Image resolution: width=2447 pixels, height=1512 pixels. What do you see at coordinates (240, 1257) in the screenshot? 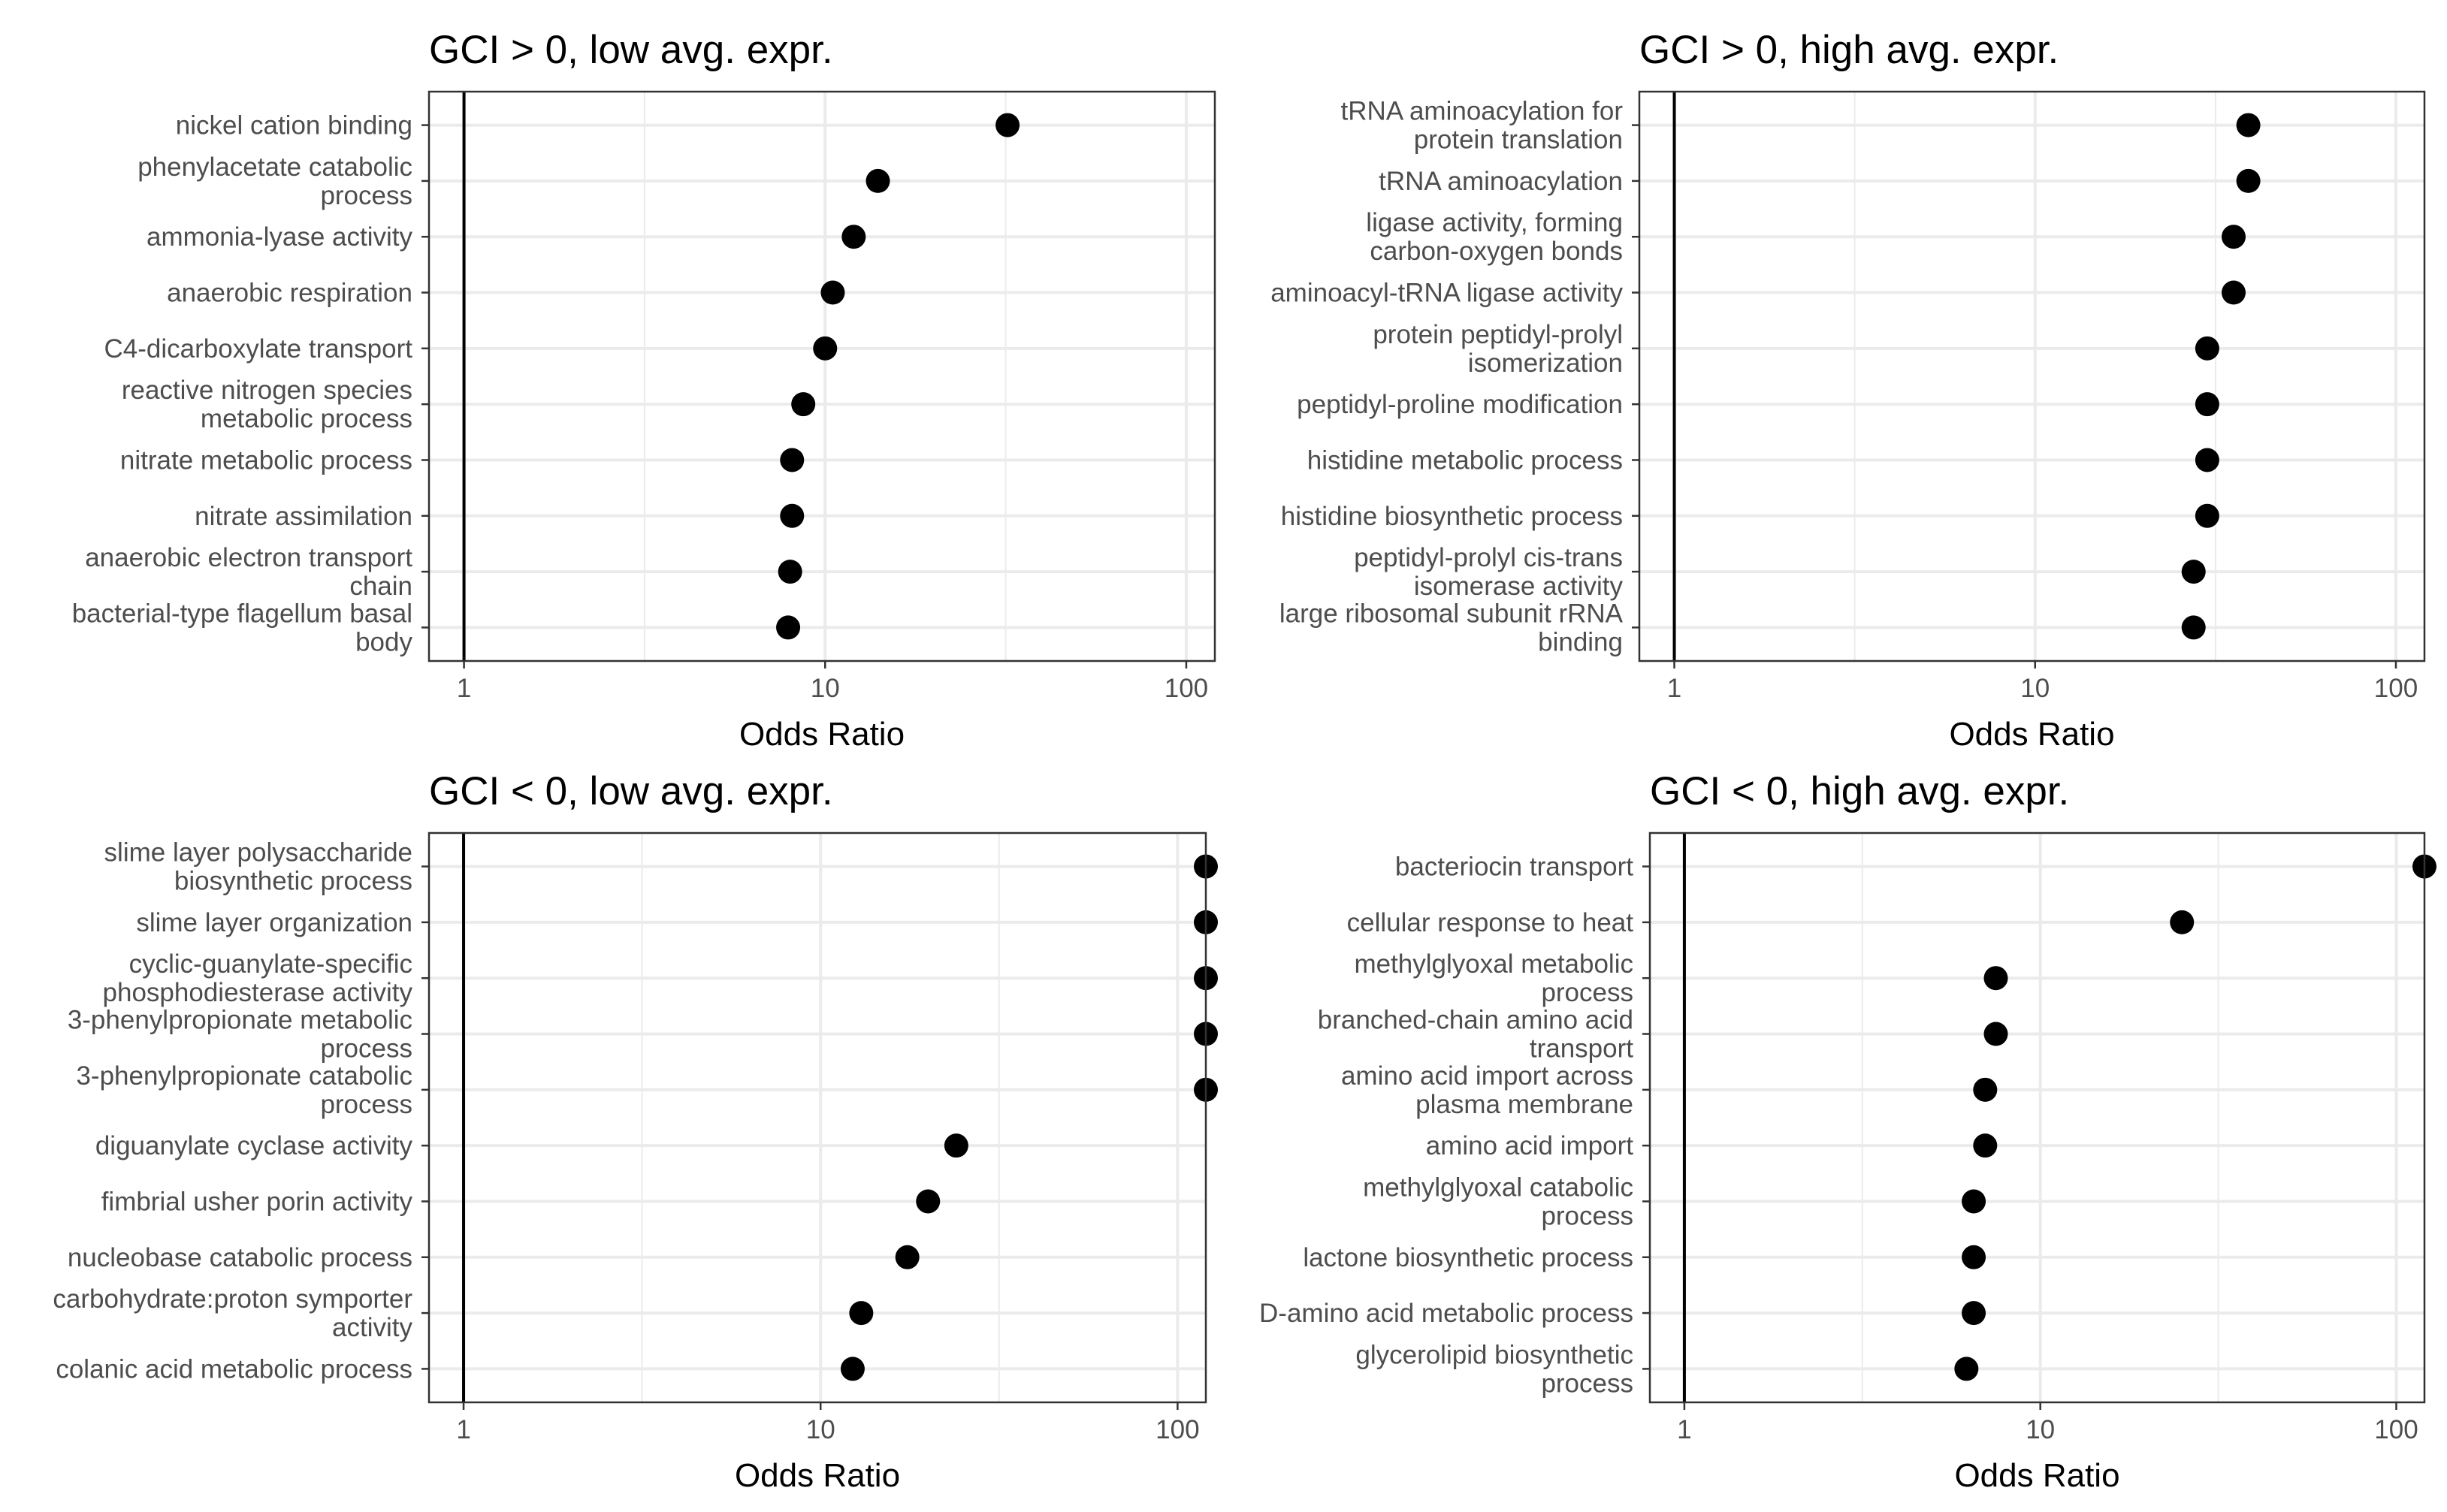
I see `category-label: nucleobase catabolic process` at bounding box center [240, 1257].